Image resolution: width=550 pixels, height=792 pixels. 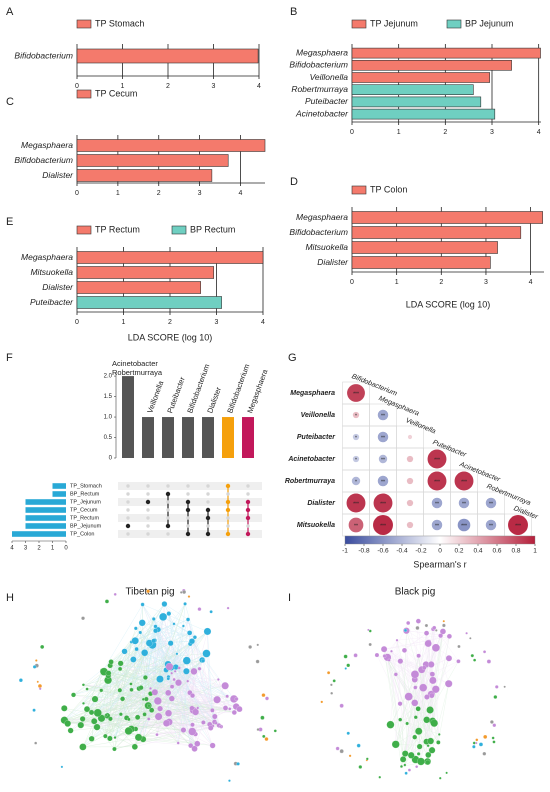 What do you see at coordinates (248, 526) in the screenshot?
I see `matrix-dot-empty` at bounding box center [248, 526].